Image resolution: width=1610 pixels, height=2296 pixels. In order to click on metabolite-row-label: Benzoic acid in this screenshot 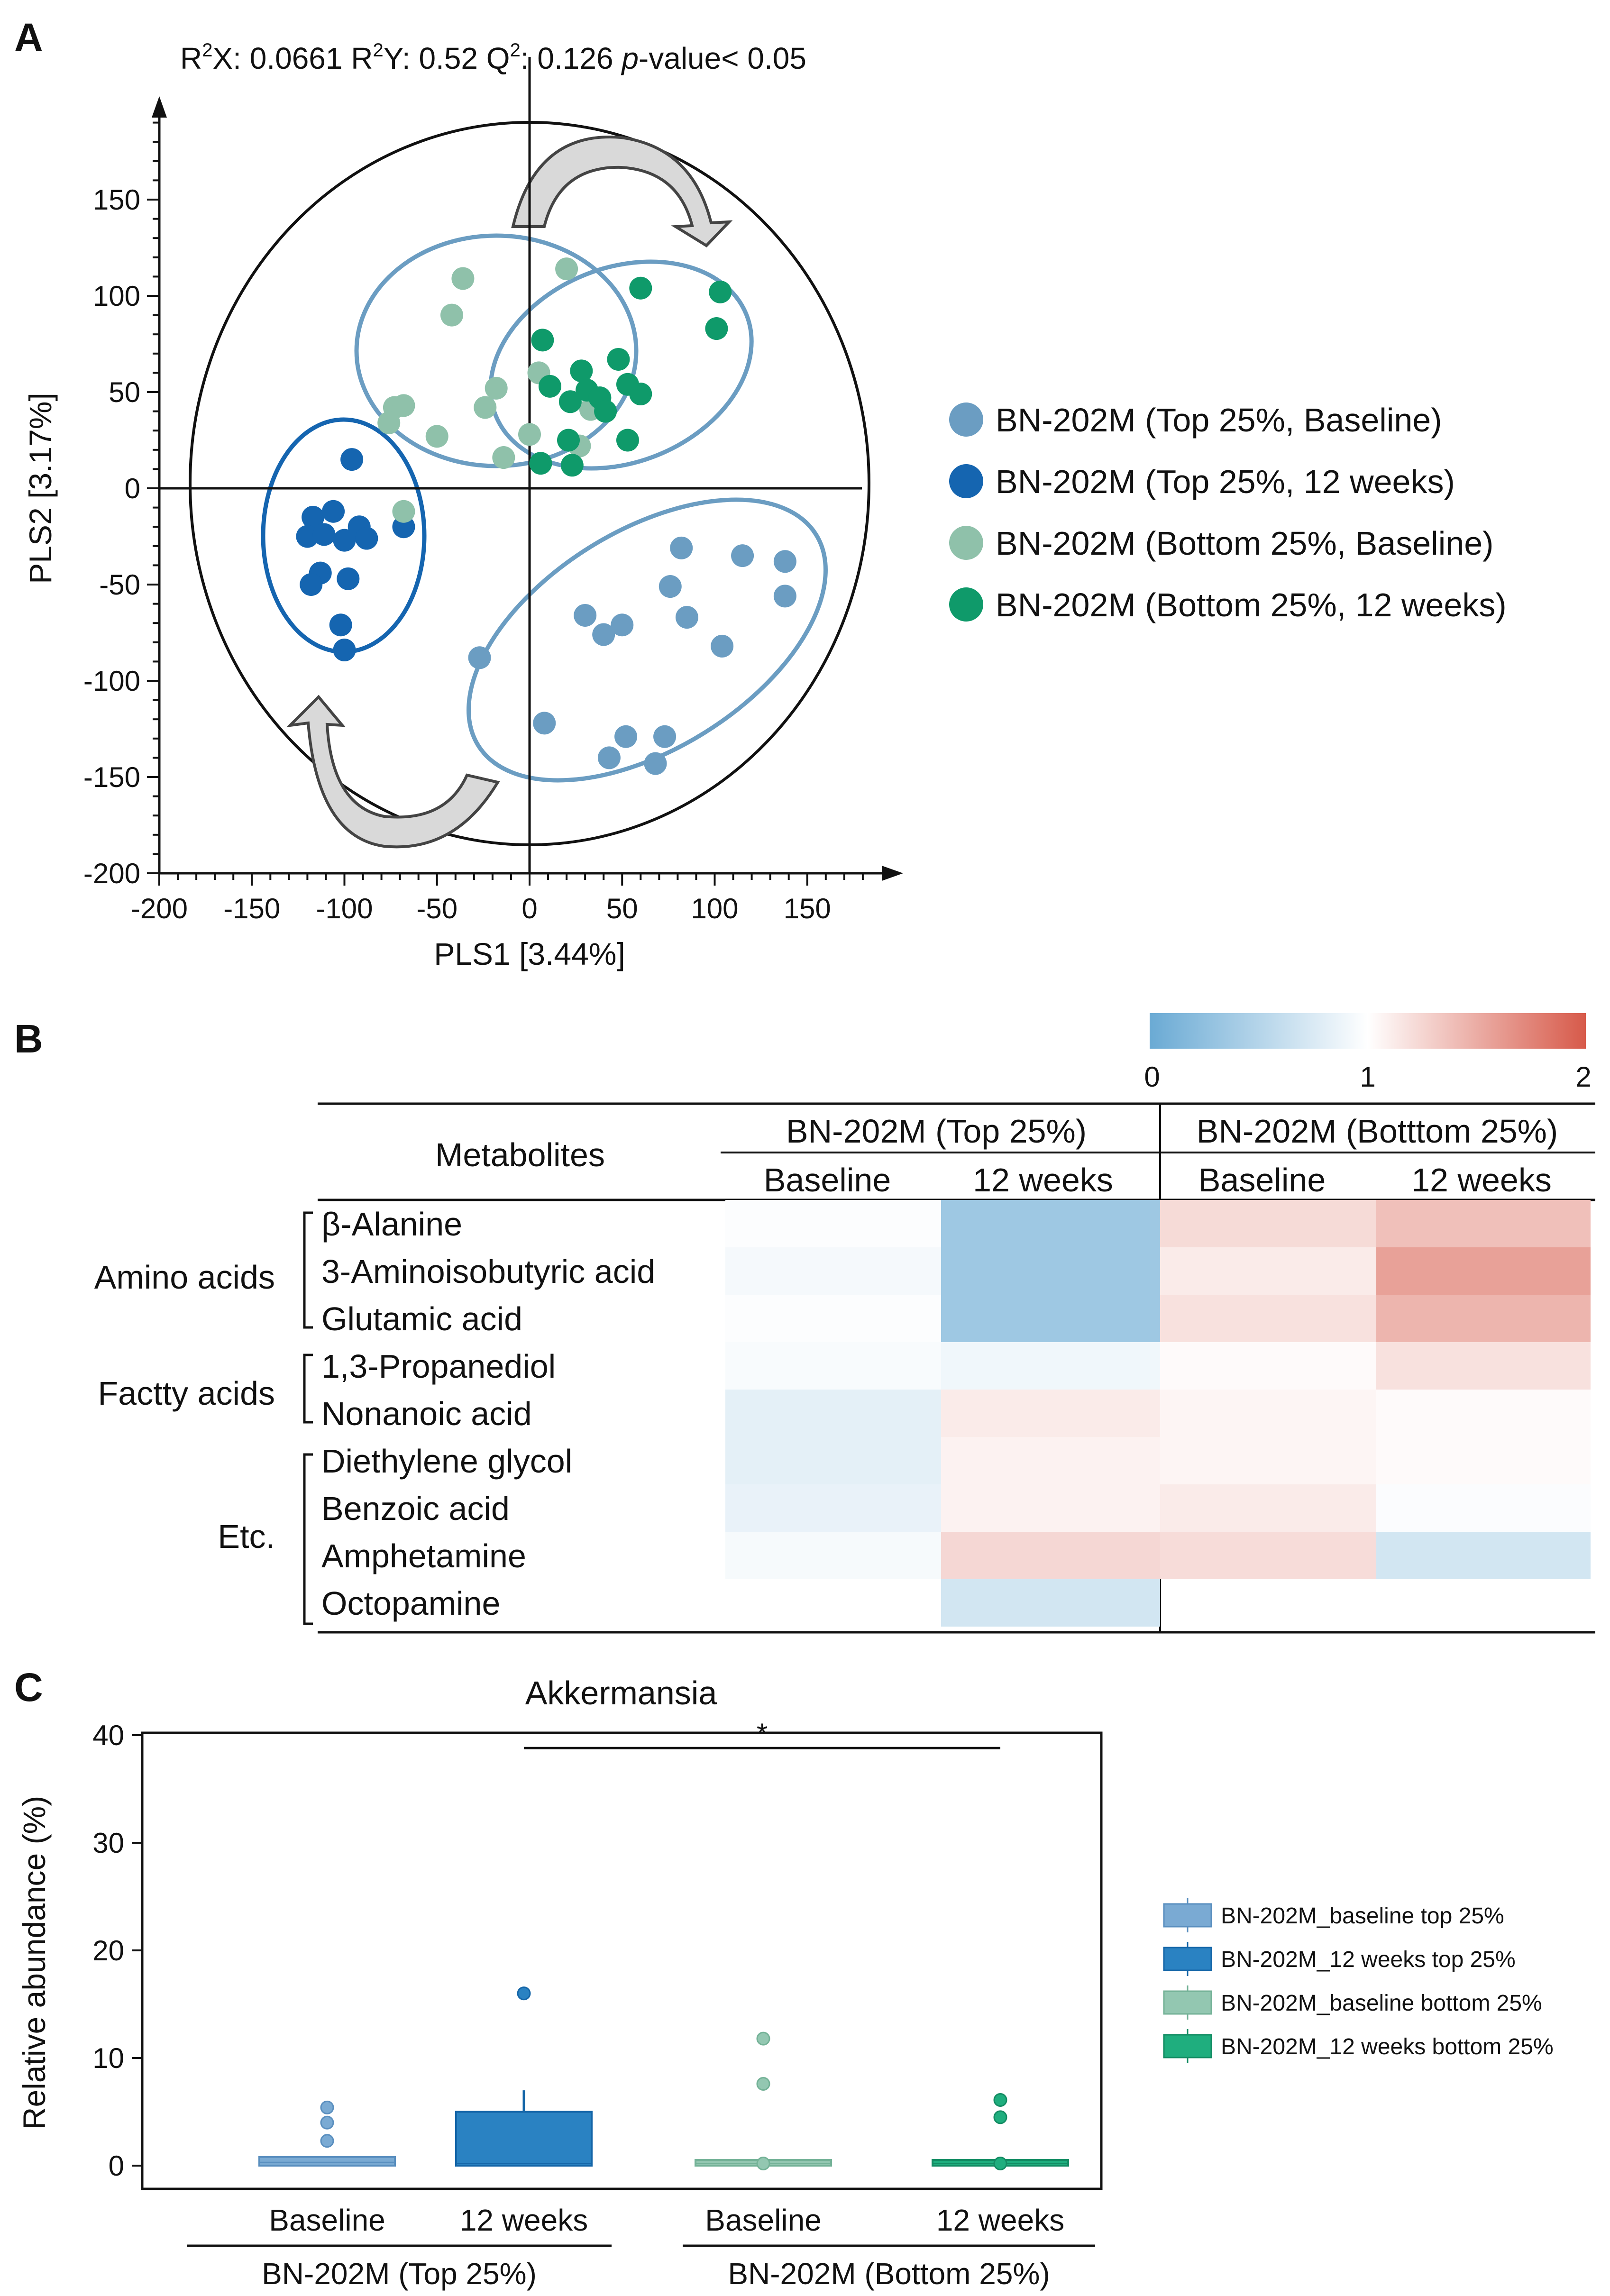, I will do `click(415, 1508)`.